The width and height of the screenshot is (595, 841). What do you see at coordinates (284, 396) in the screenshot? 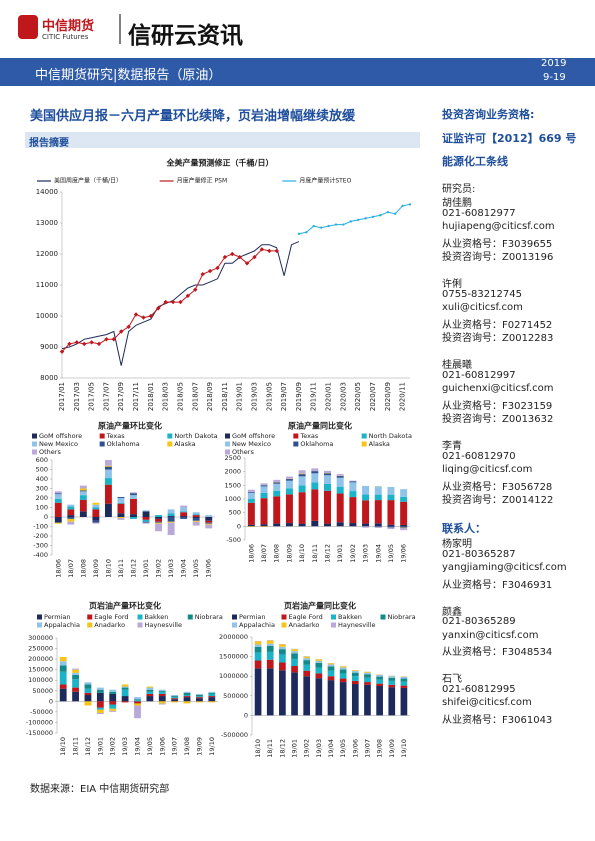
I see `x-tick-label: 2019/07` at bounding box center [284, 396].